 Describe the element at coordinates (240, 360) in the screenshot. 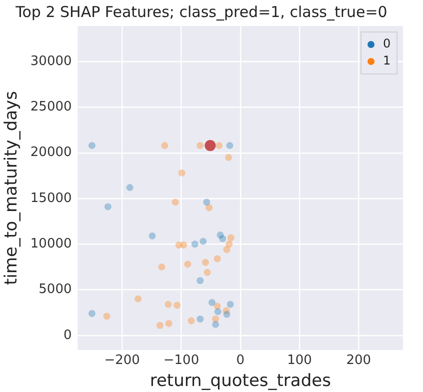

I see `x-tick-label: 0` at that location.